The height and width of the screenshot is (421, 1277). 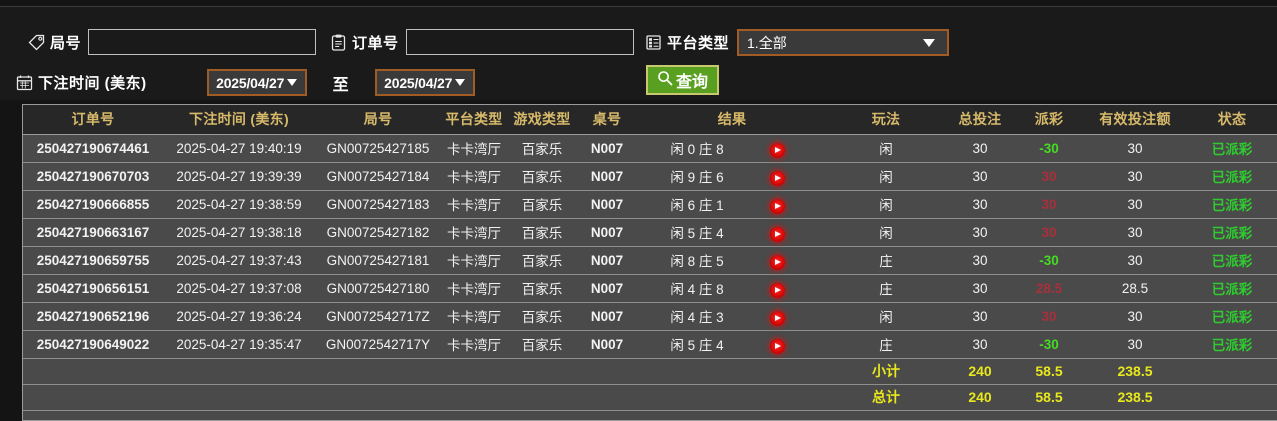 I want to click on bet-time-to-value: 2025/04/27, so click(x=418, y=82).